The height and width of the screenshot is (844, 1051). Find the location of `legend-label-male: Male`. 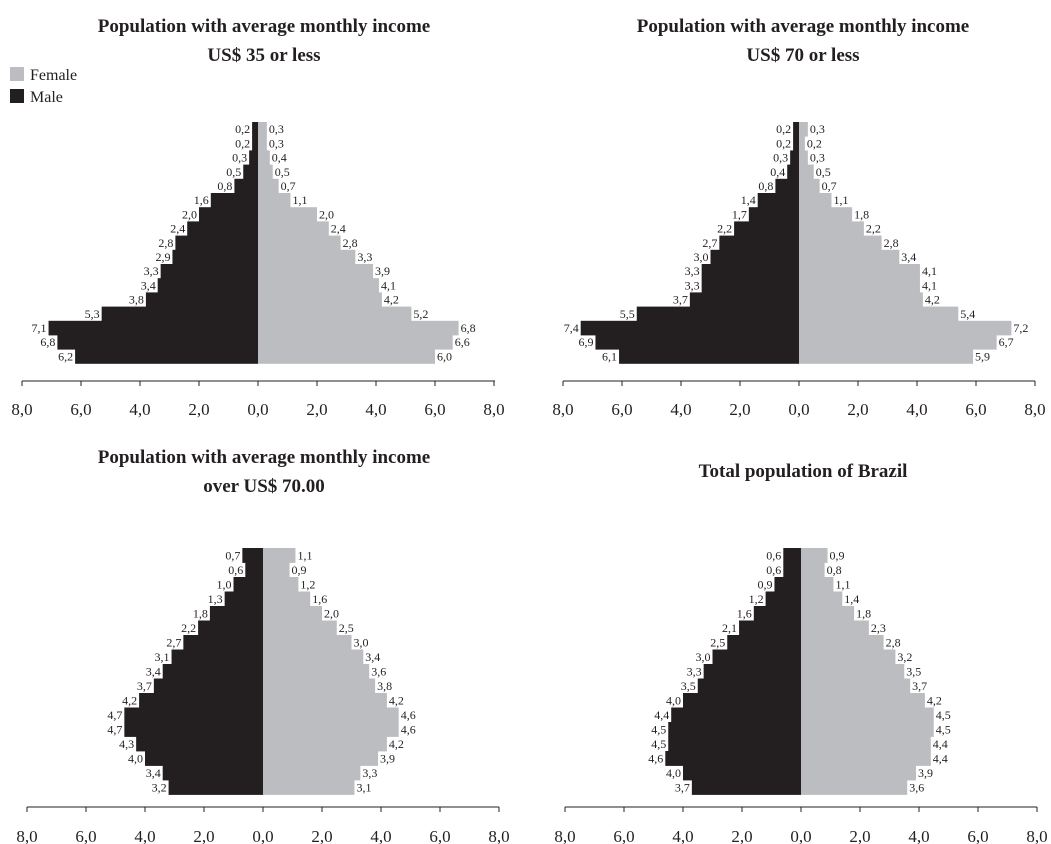

legend-label-male: Male is located at coordinates (46, 97).